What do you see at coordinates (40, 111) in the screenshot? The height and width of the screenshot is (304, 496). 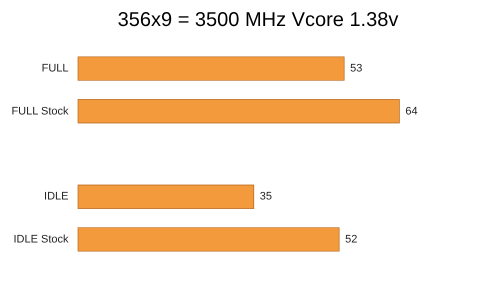 I see `y-tick-label: FULL Stock` at bounding box center [40, 111].